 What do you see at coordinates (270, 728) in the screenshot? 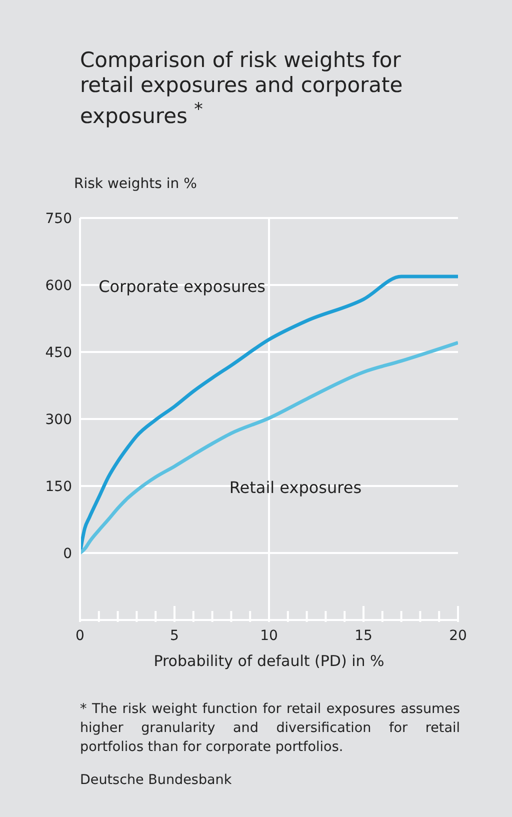
I see `text: * The risk weight function for retail exposures assumes higher granularity and diversification for retail portfolios than for corporate portfolios.` at bounding box center [270, 728].